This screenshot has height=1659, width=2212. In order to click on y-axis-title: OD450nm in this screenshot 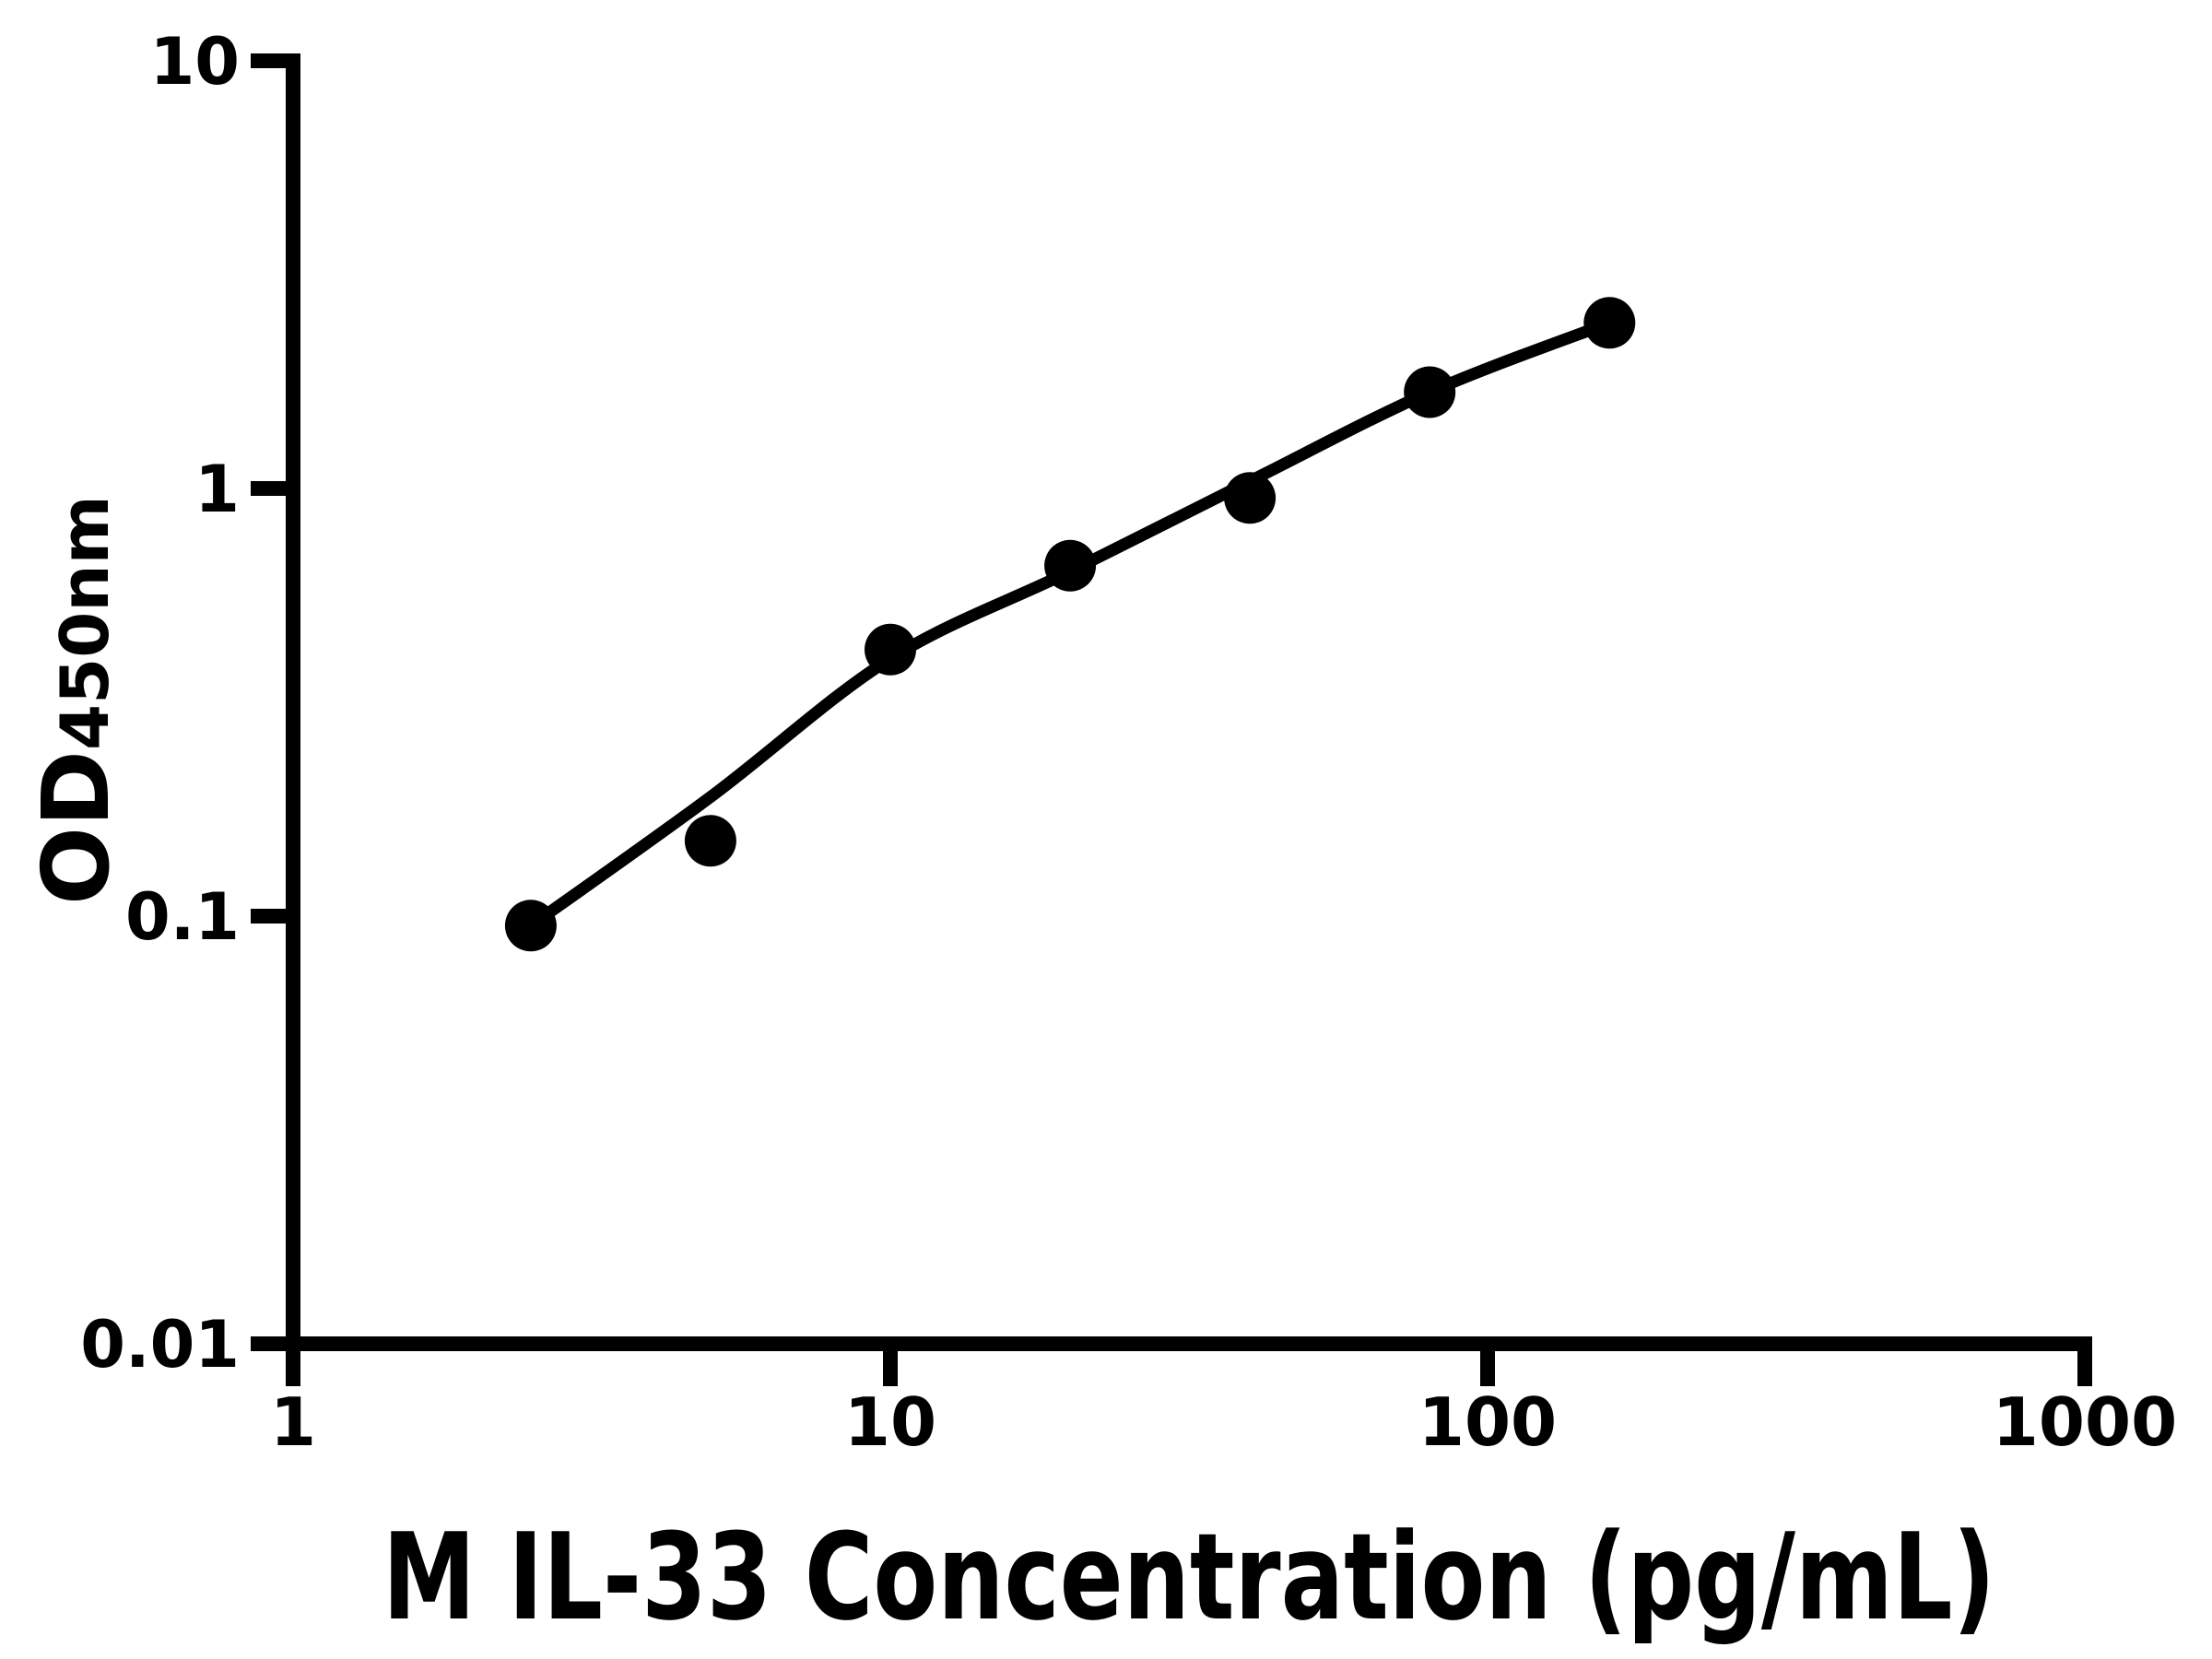, I will do `click(76, 700)`.